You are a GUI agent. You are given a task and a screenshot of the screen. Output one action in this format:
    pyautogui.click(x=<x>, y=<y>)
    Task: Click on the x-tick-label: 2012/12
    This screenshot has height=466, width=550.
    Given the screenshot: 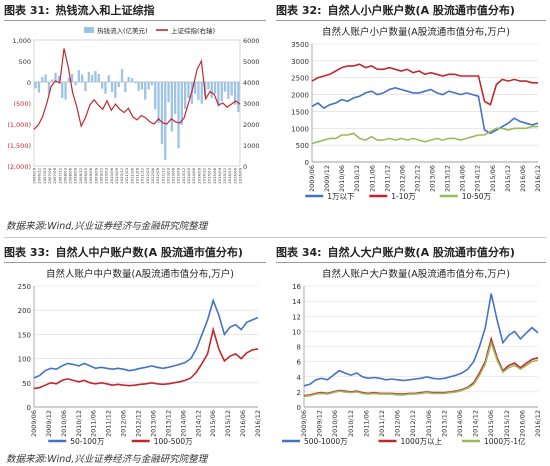 What is the action you would take?
    pyautogui.click(x=417, y=178)
    